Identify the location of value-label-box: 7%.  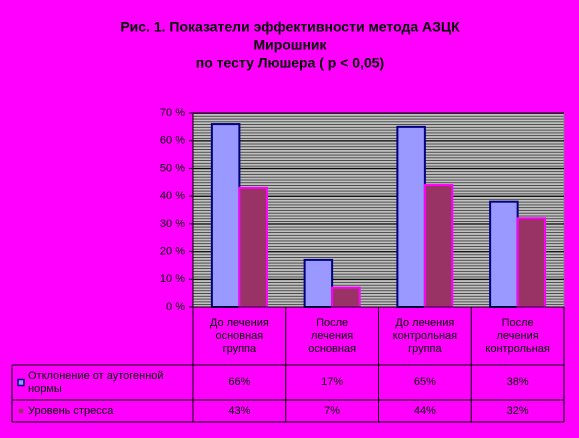
(332, 410).